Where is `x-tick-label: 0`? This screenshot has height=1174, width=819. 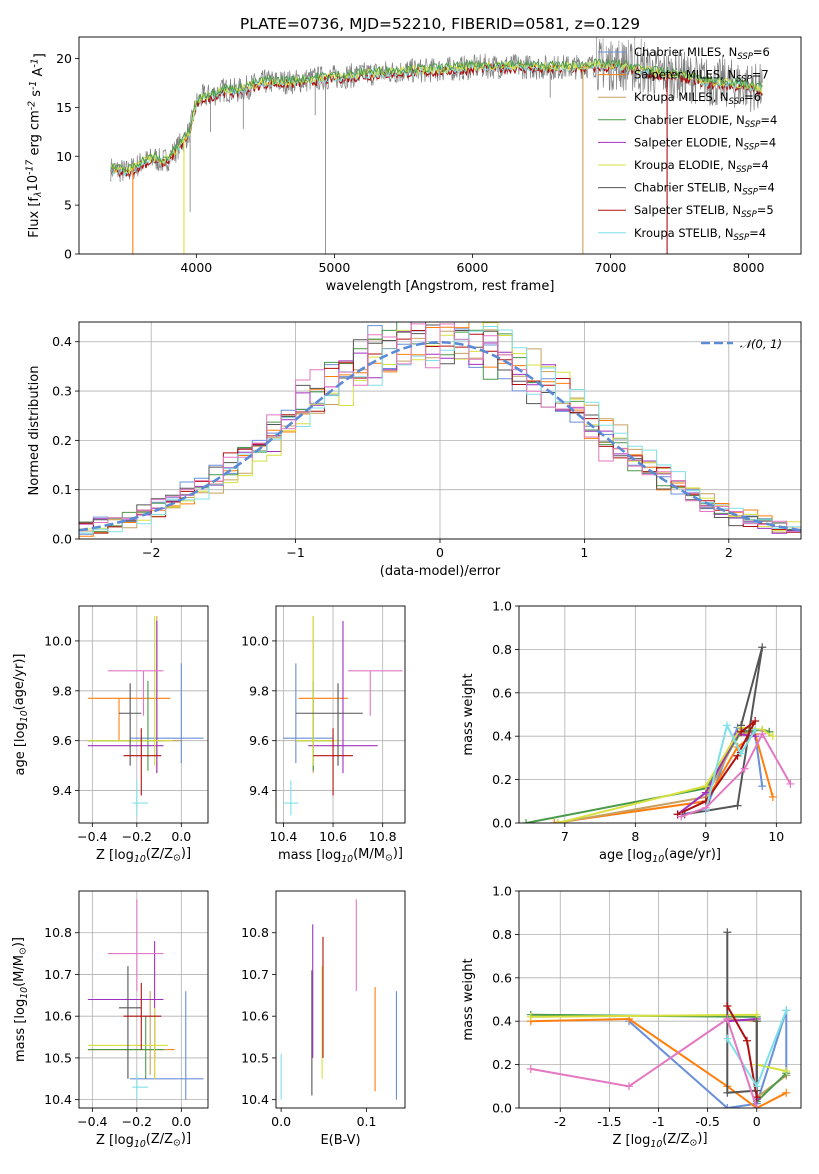 x-tick-label: 0 is located at coordinates (757, 1121).